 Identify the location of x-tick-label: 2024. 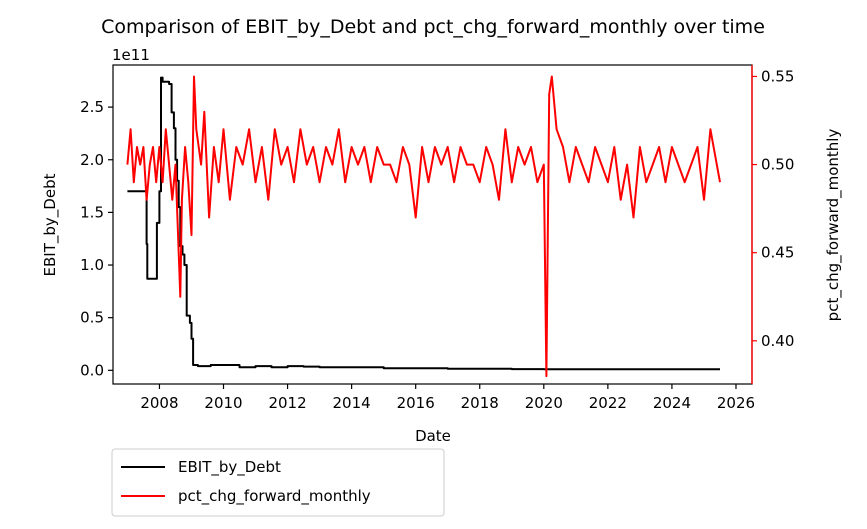
(672, 403).